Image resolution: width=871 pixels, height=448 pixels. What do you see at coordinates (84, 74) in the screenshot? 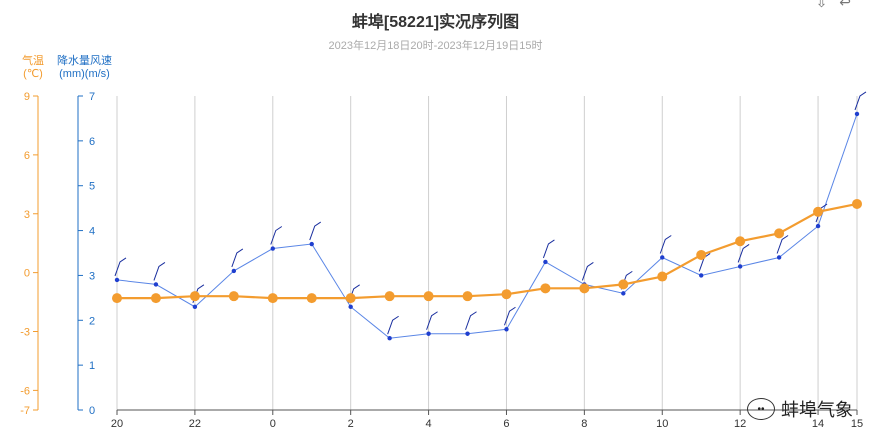
I see `flow-axis-unit: (mm)(m/s)` at bounding box center [84, 74].